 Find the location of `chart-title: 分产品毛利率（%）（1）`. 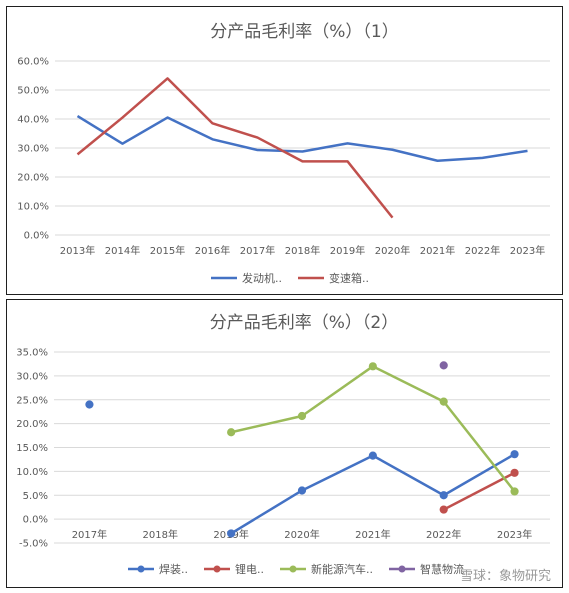

chart-title: 分产品毛利率（%）（1） is located at coordinates (304, 32).